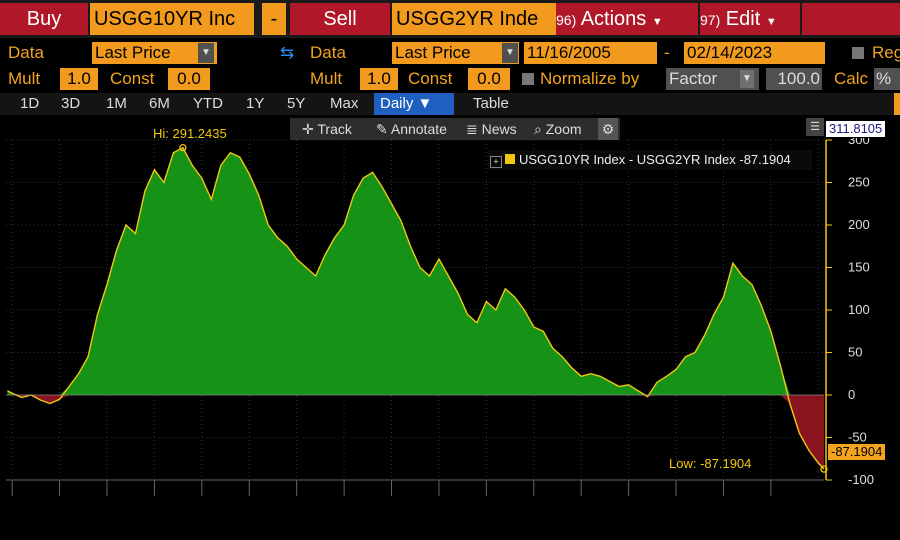 The height and width of the screenshot is (540, 900). Describe the element at coordinates (455, 129) in the screenshot. I see `chart-toolbar: ✛ Track ✎ Annotate ≣ News ⌕ Zoom ⚙` at that location.